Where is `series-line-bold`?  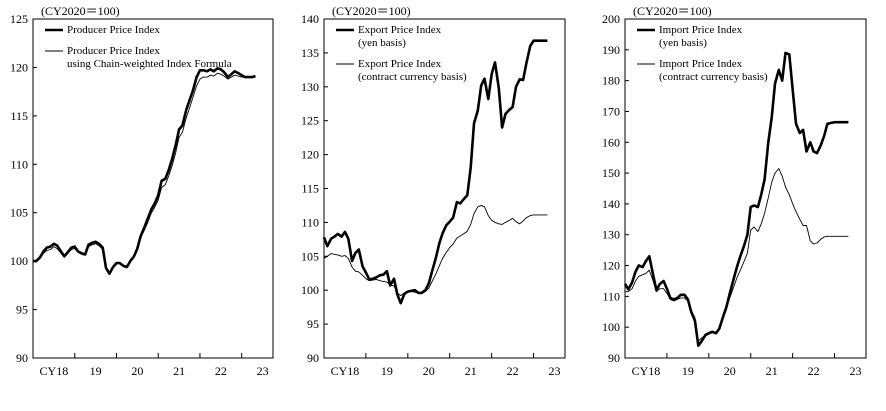 series-line-bold is located at coordinates (144, 171).